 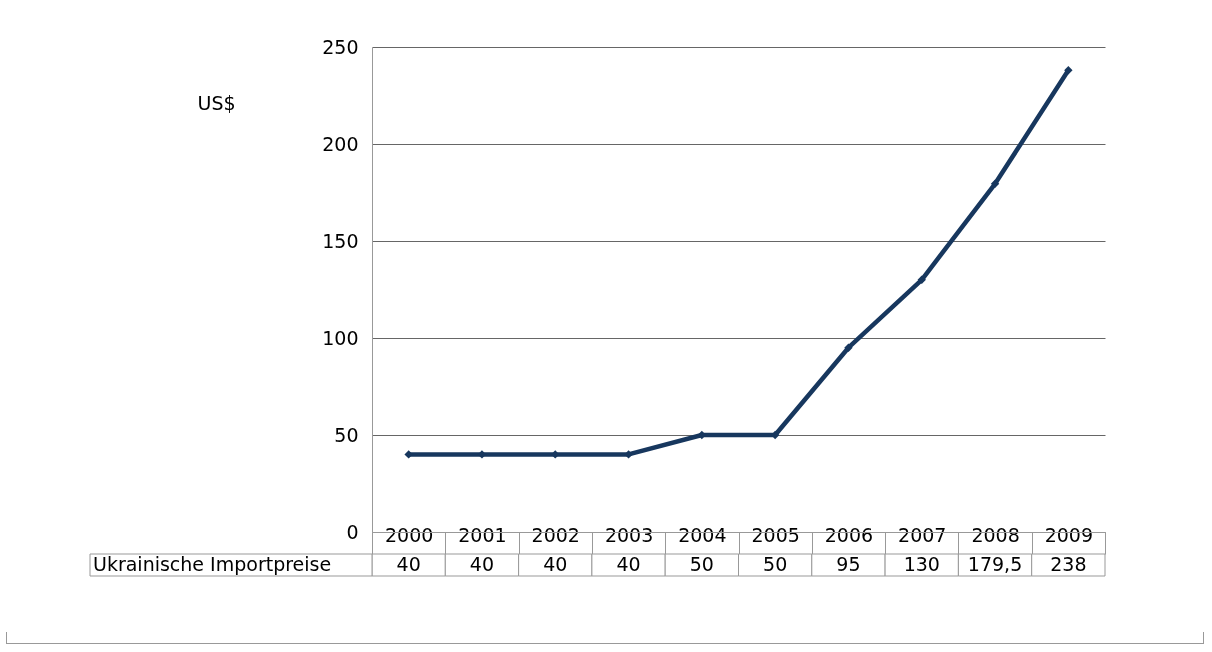 What do you see at coordinates (346, 434) in the screenshot?
I see `y-tick-label: 50` at bounding box center [346, 434].